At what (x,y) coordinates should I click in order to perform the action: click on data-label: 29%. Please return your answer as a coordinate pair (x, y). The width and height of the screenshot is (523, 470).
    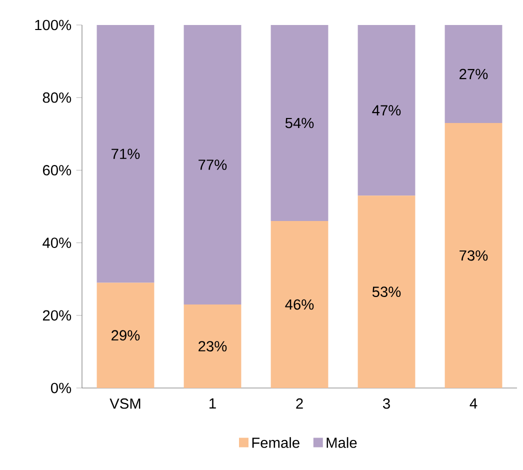
    Looking at the image, I should click on (126, 335).